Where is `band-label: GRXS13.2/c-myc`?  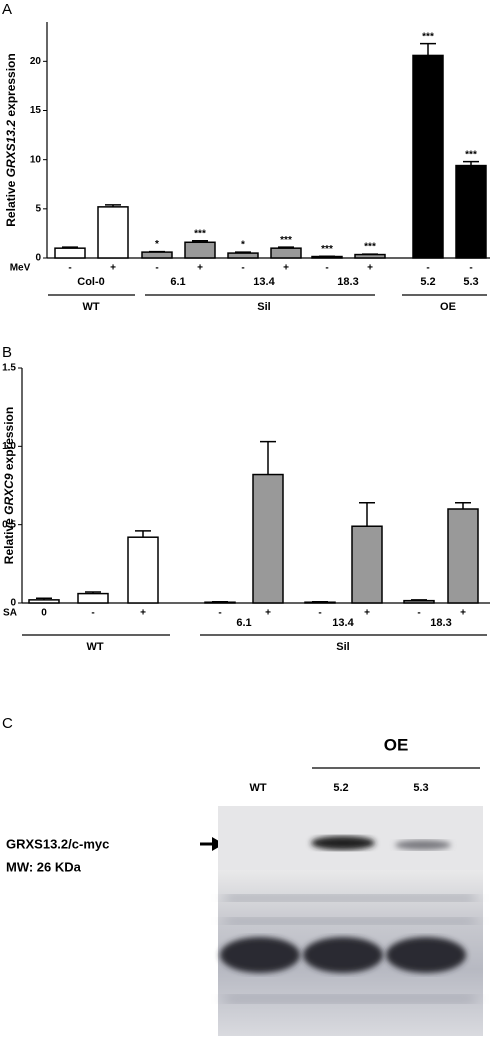
band-label: GRXS13.2/c-myc is located at coordinates (57, 843).